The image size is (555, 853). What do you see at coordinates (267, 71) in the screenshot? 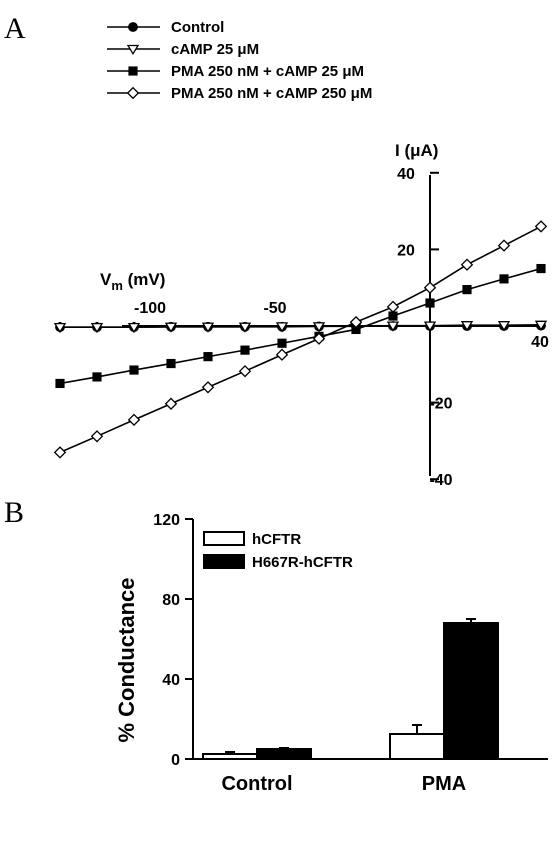
I see `legend-label-2: PMA 250 nM + cAMP 25 μM` at bounding box center [267, 71].